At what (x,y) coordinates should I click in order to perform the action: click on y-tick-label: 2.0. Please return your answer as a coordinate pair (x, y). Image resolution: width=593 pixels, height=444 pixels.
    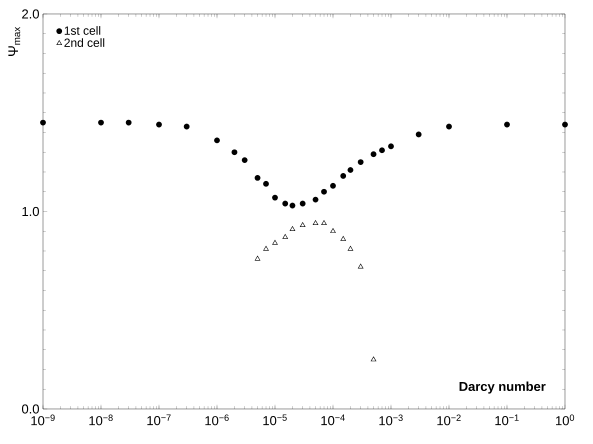
    Looking at the image, I should click on (30, 14).